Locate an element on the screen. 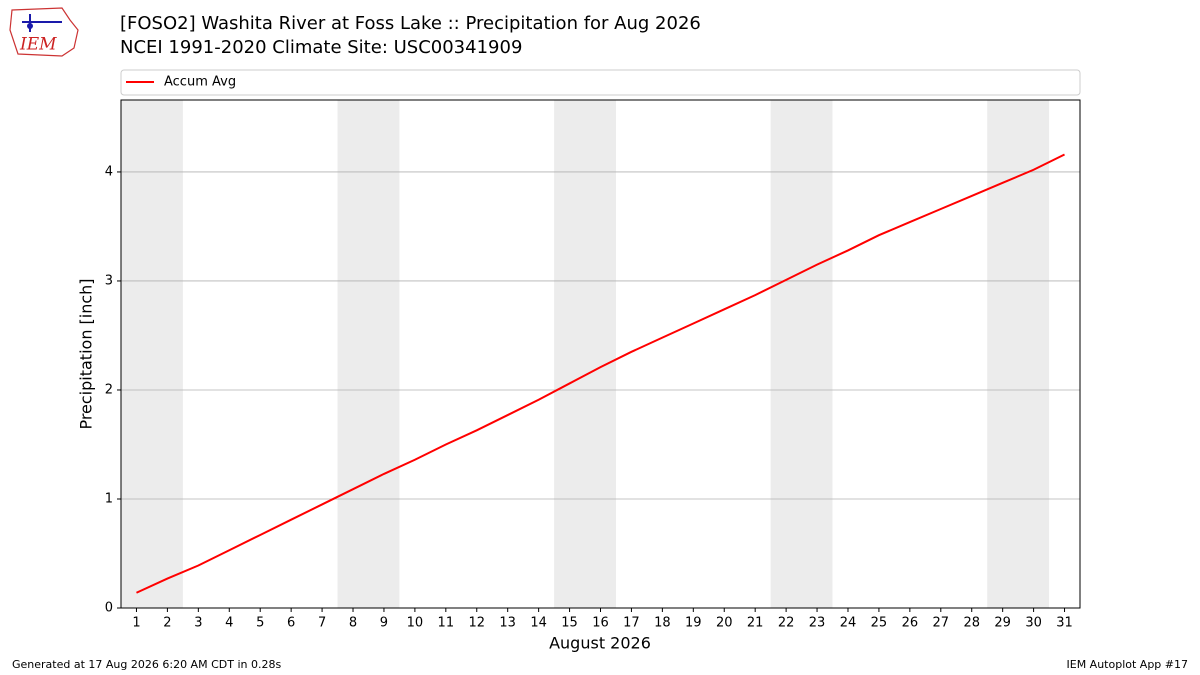 The width and height of the screenshot is (1200, 675). x-tick-label: 5 is located at coordinates (260, 623).